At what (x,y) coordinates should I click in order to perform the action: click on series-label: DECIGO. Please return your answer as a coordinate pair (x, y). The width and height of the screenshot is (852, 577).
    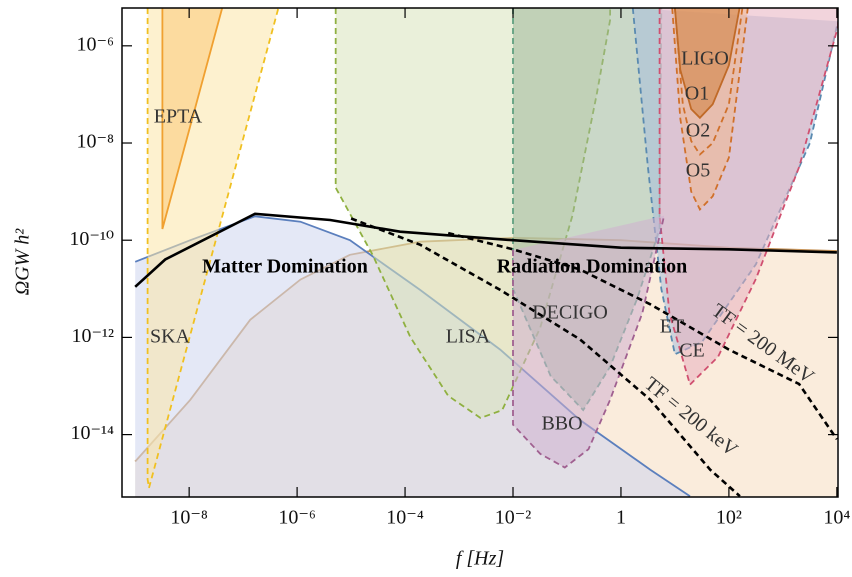
    Looking at the image, I should click on (570, 313).